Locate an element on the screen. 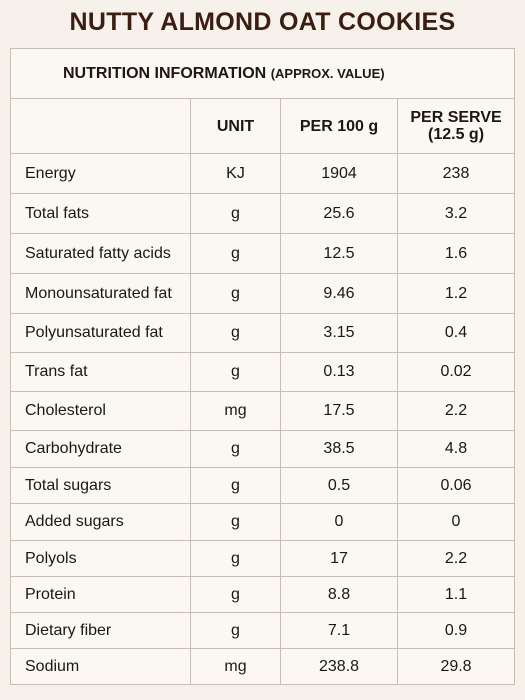 Image resolution: width=525 pixels, height=700 pixels. per-100g: 17 is located at coordinates (339, 558).